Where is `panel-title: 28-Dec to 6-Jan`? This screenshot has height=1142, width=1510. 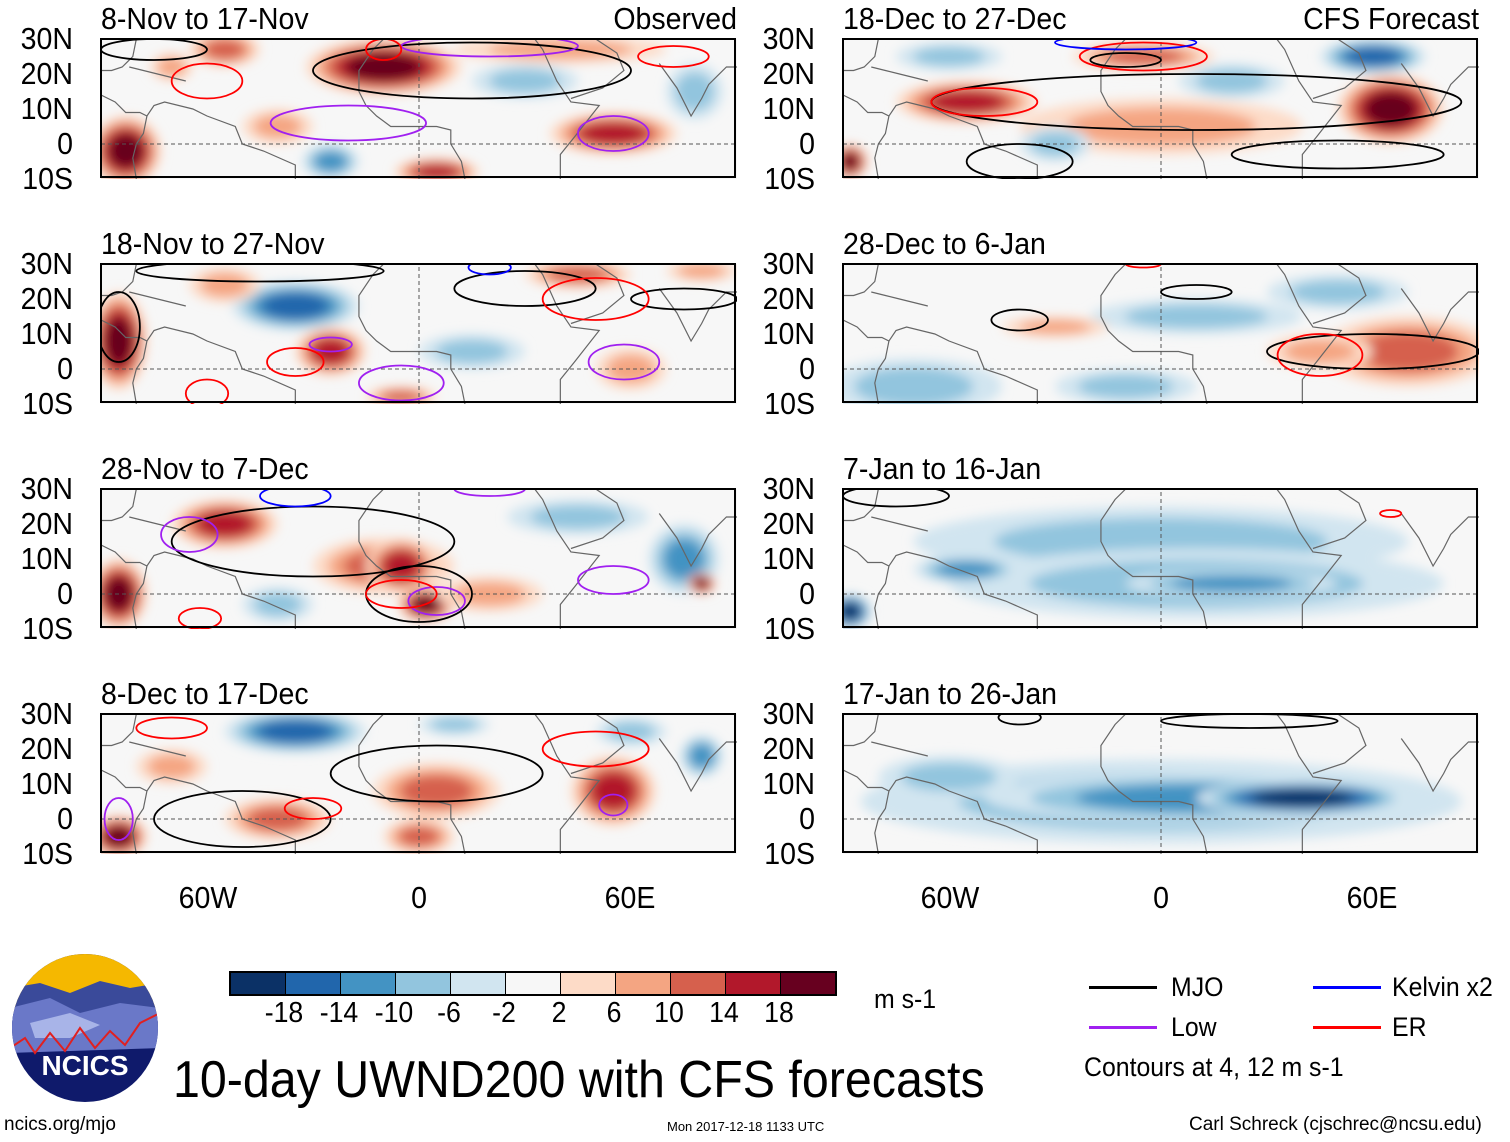
panel-title: 28-Dec to 6-Jan is located at coordinates (944, 243).